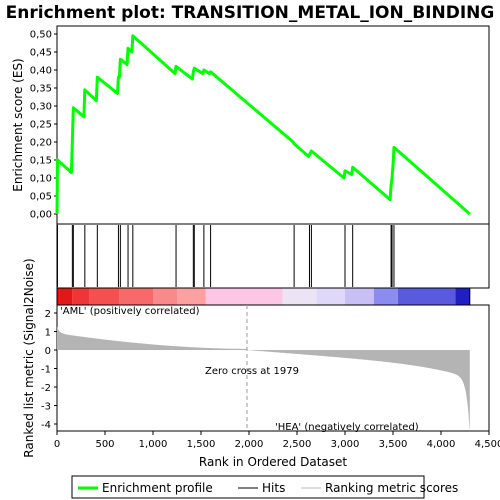 This screenshot has width=500, height=500. Describe the element at coordinates (41, 161) in the screenshot. I see `es-tick-label: 0,15` at that location.